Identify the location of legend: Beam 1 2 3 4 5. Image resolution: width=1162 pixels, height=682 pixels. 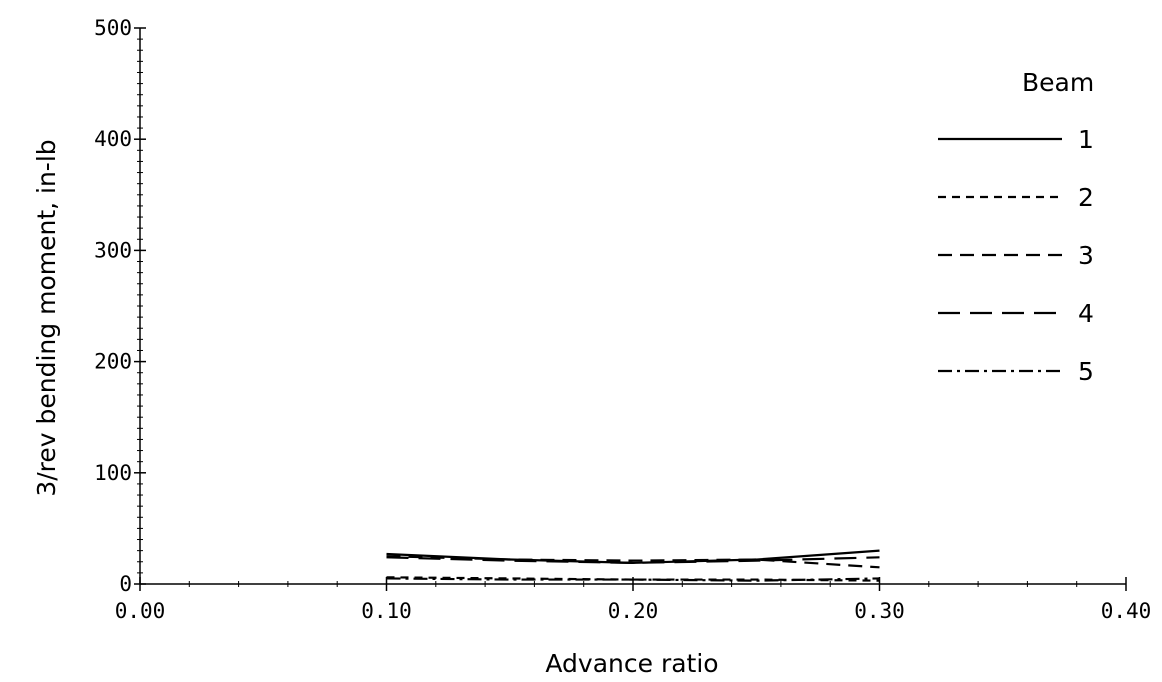
(1016, 227).